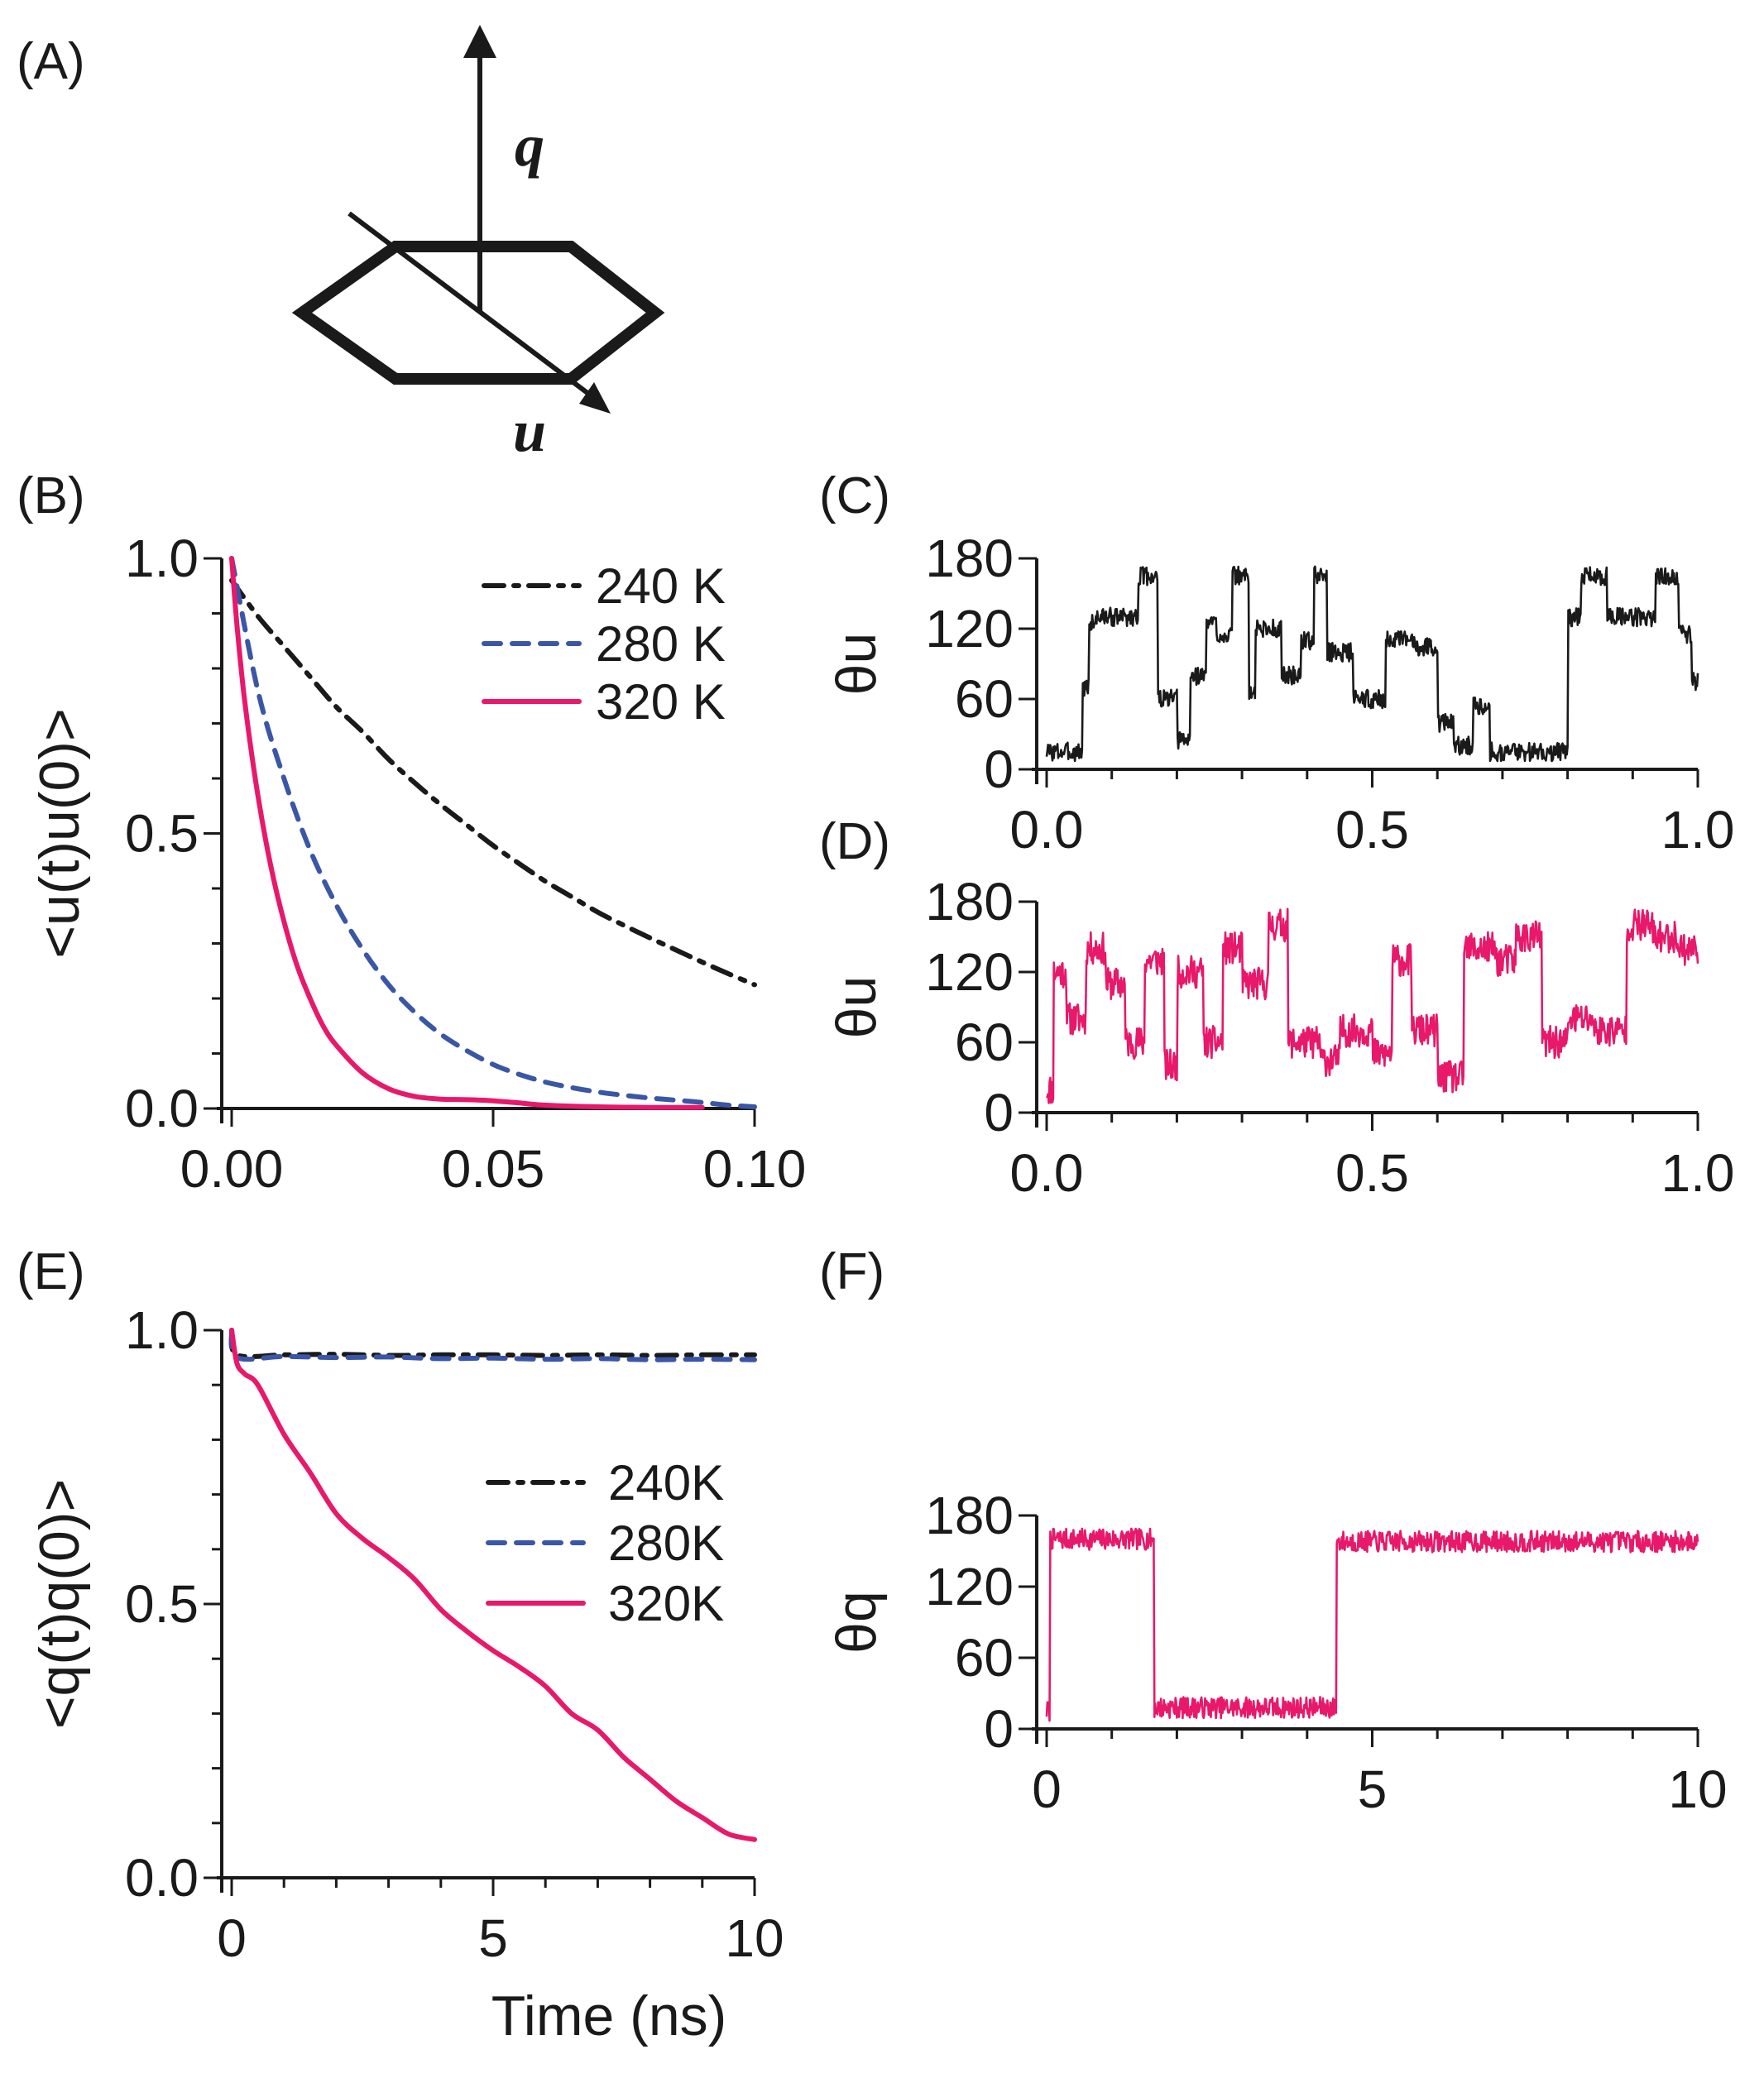 This screenshot has height=2078, width=1764. What do you see at coordinates (341, 245) in the screenshot?
I see `panel-a: (A) q u` at bounding box center [341, 245].